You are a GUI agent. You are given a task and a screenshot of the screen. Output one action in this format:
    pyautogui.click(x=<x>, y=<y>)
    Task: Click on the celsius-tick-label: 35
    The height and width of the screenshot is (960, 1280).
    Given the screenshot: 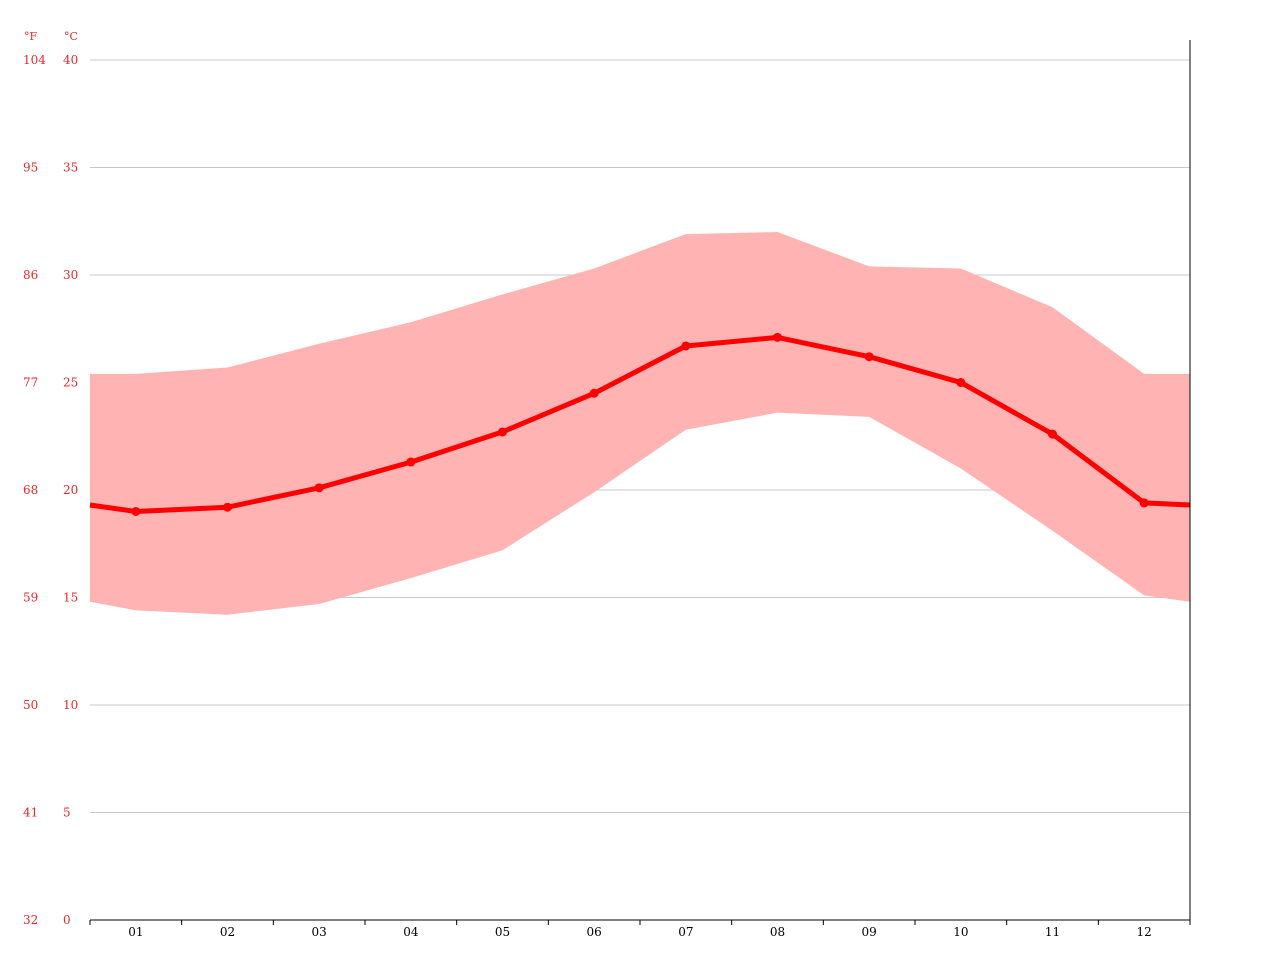 What is the action you would take?
    pyautogui.click(x=70, y=168)
    